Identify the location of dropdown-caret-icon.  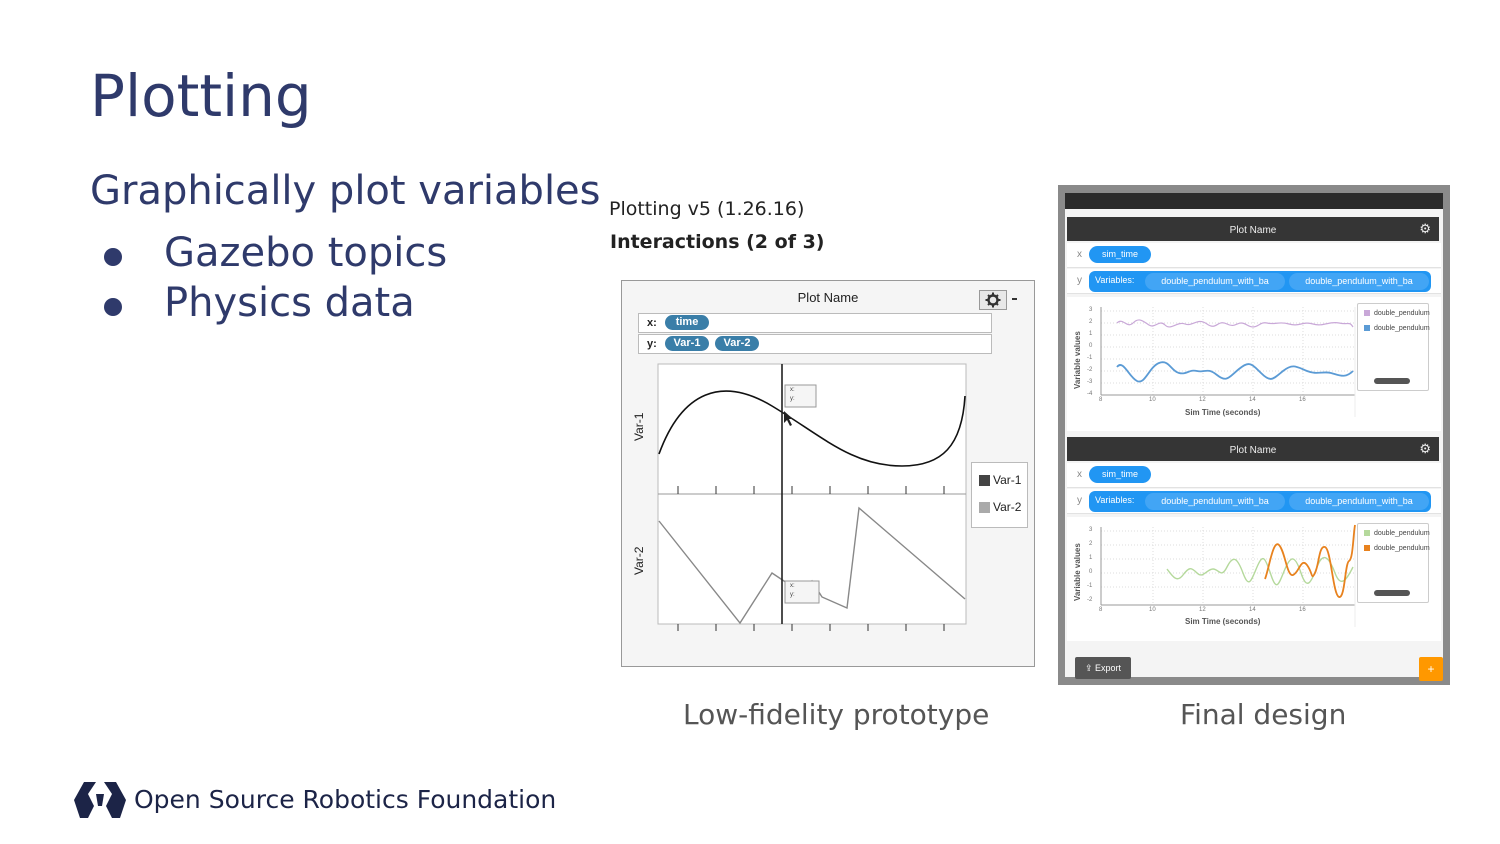
(1014, 299).